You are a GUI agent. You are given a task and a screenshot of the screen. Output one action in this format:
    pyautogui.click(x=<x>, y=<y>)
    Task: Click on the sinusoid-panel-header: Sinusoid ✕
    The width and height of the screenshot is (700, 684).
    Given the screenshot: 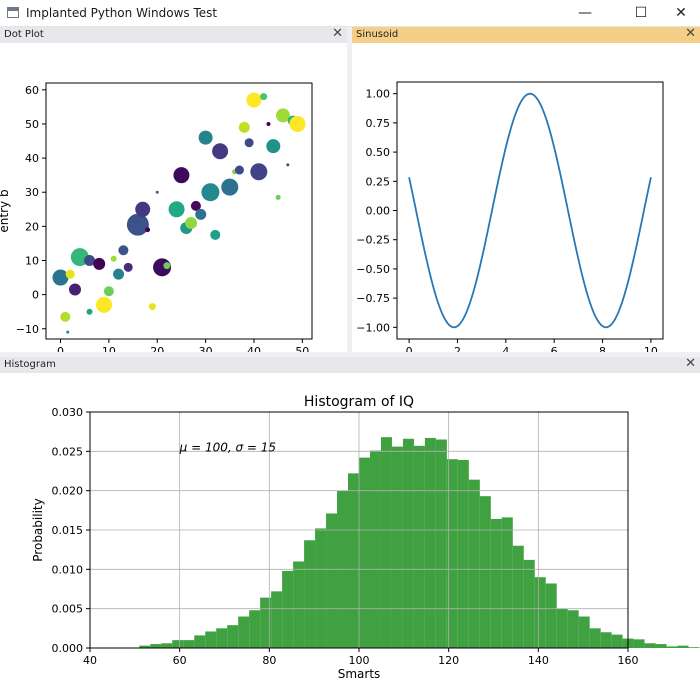 What is the action you would take?
    pyautogui.click(x=526, y=35)
    